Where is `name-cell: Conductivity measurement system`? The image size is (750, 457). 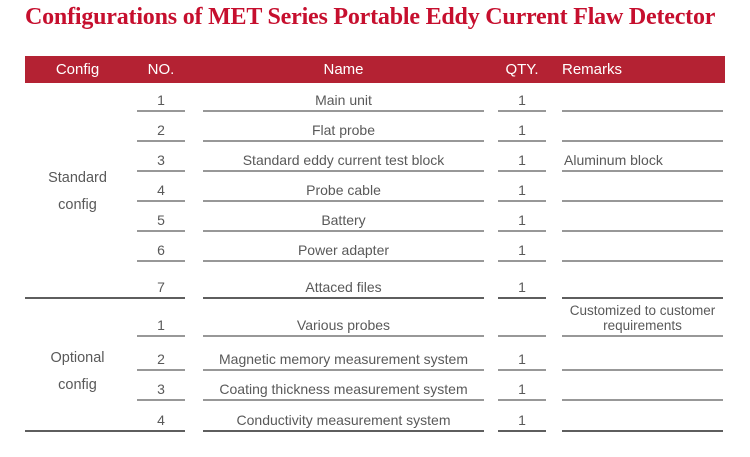
name-cell: Conductivity measurement system is located at coordinates (343, 420).